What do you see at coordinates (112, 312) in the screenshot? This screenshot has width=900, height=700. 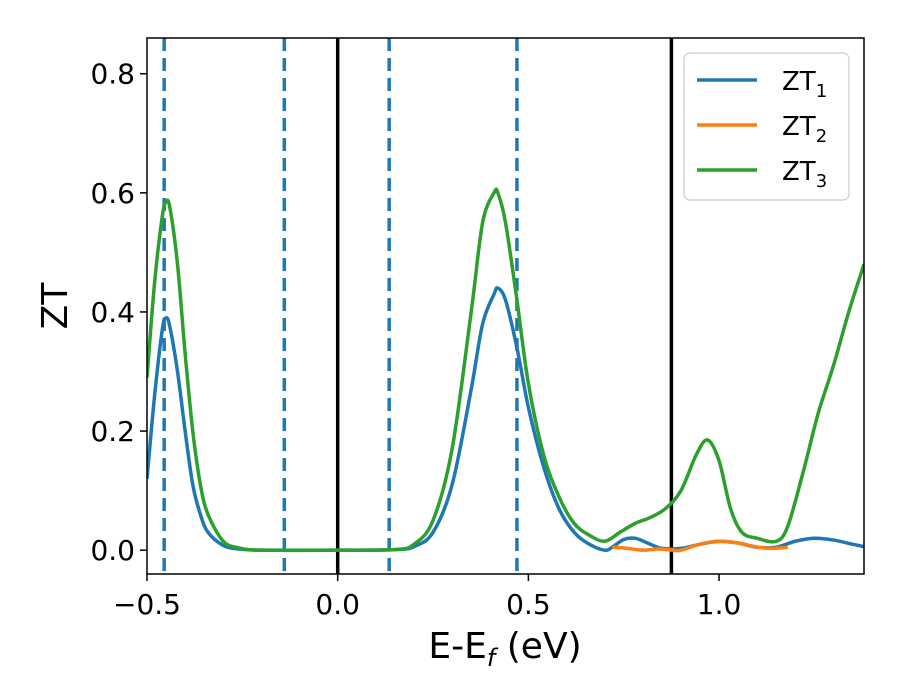 I see `y-tick-label: 0.4` at bounding box center [112, 312].